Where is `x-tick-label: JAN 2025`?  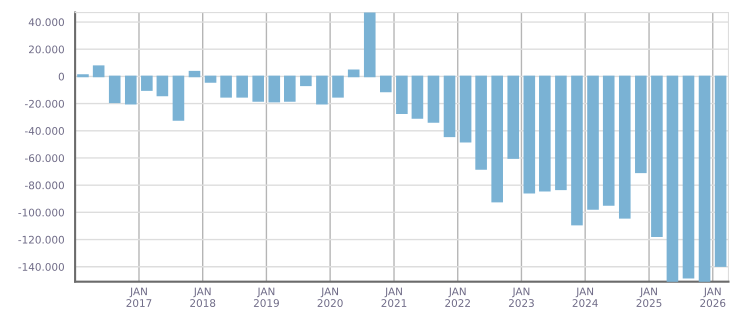 x-tick-label: JAN 2025 is located at coordinates (649, 297).